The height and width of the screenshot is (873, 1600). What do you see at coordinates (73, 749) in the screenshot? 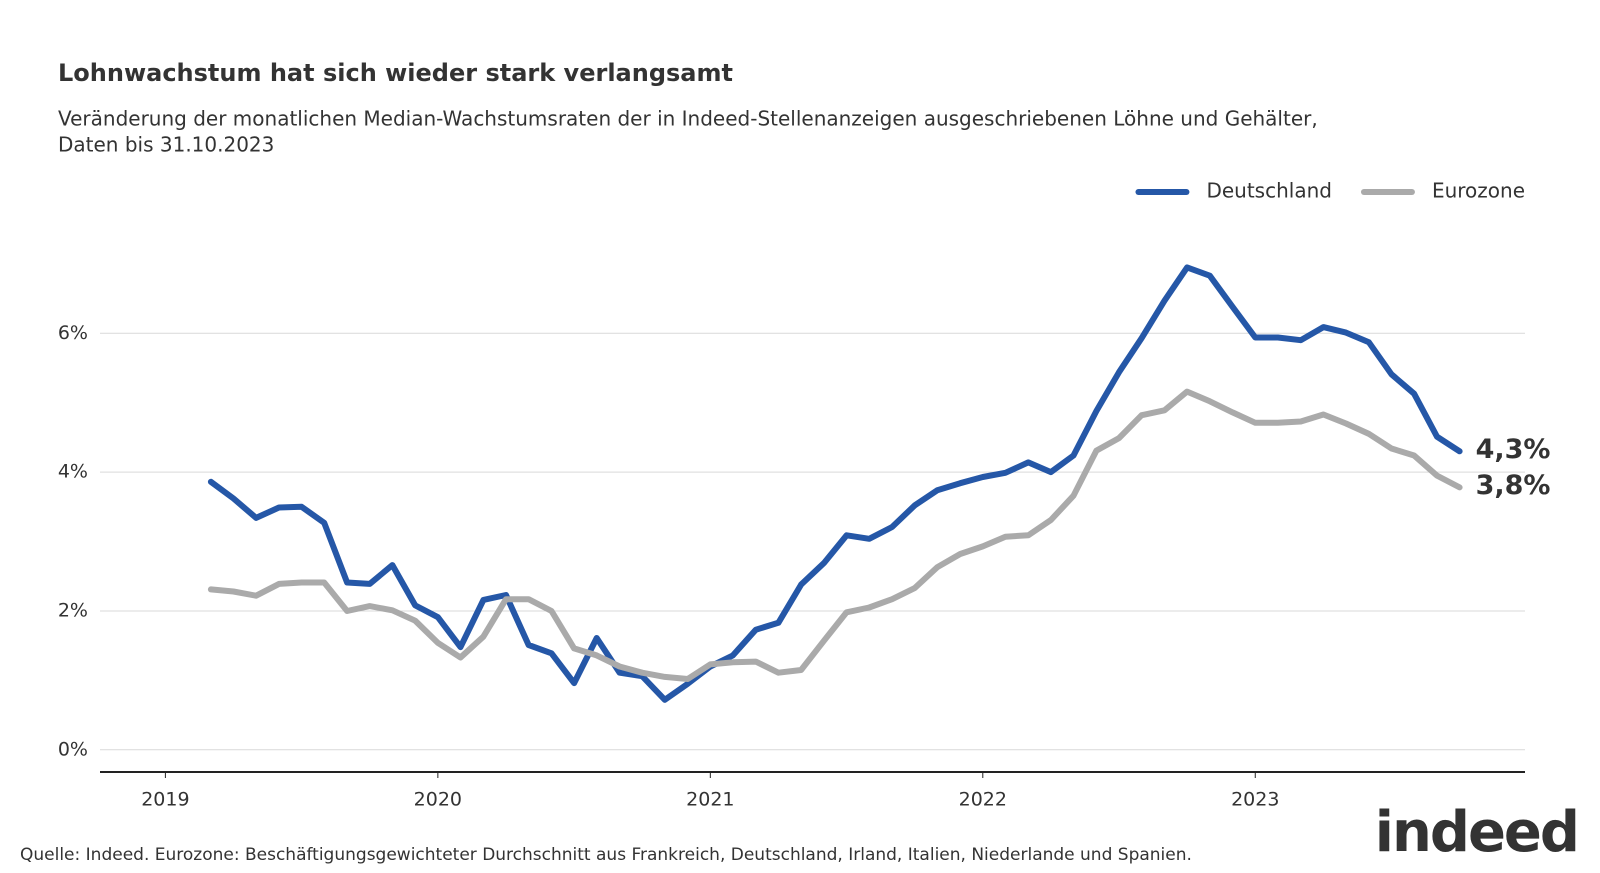
I see `y-tick-label: 0%` at bounding box center [73, 749].